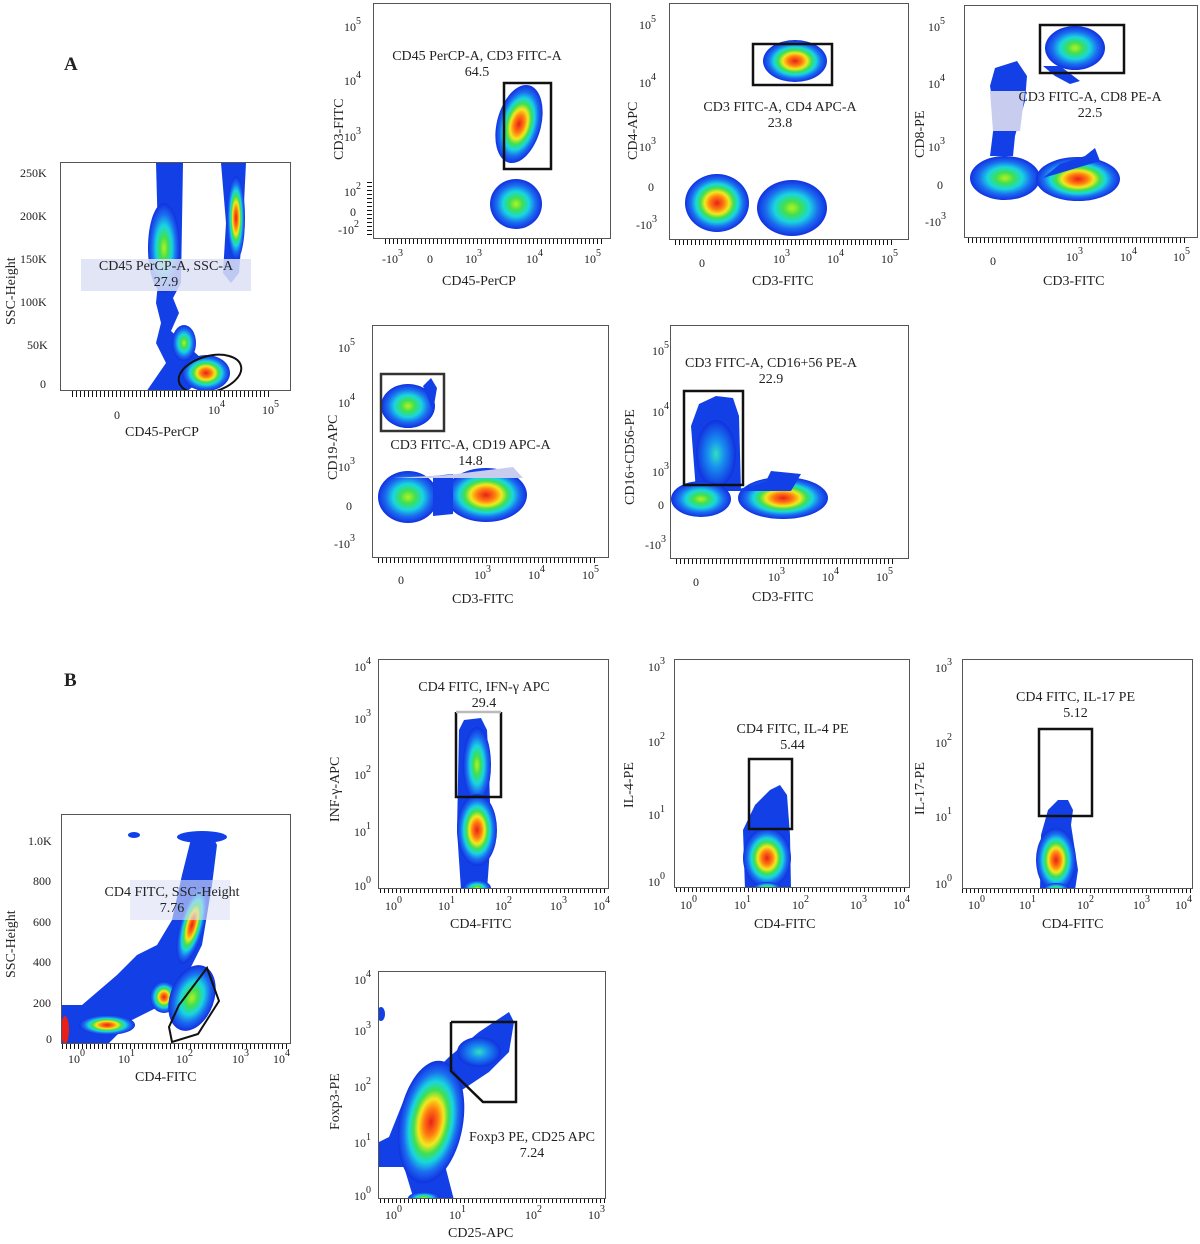 This screenshot has height=1244, width=1200. Describe the element at coordinates (920, 134) in the screenshot. I see `y-axis-label: CD8-PE` at that location.